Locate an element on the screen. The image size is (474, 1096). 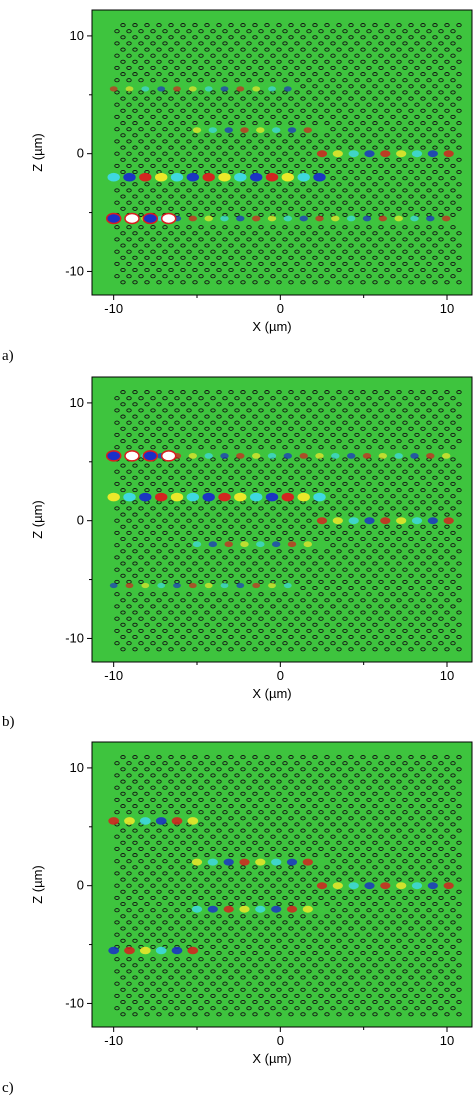
x-tick-label: 10 is located at coordinates (447, 1040).